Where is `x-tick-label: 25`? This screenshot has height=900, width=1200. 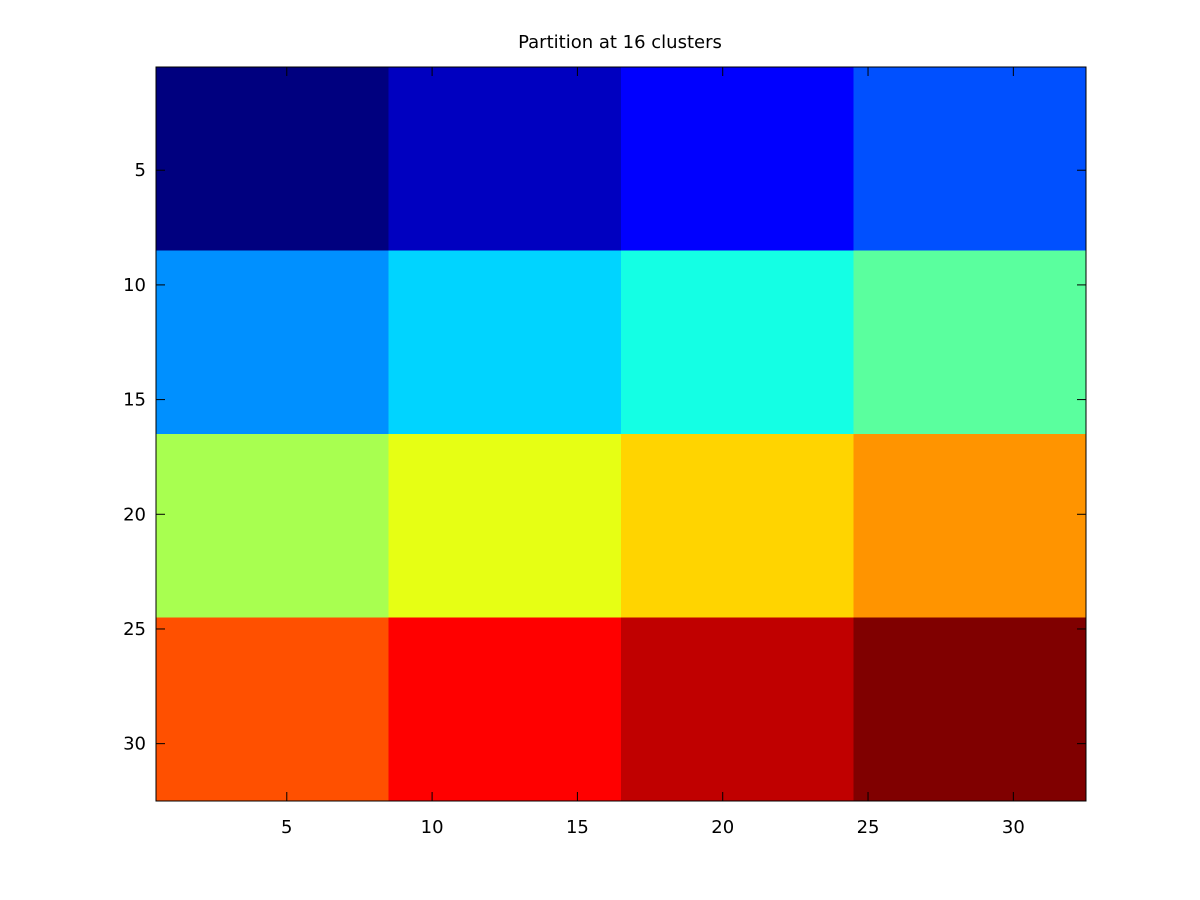
x-tick-label: 25 is located at coordinates (868, 827).